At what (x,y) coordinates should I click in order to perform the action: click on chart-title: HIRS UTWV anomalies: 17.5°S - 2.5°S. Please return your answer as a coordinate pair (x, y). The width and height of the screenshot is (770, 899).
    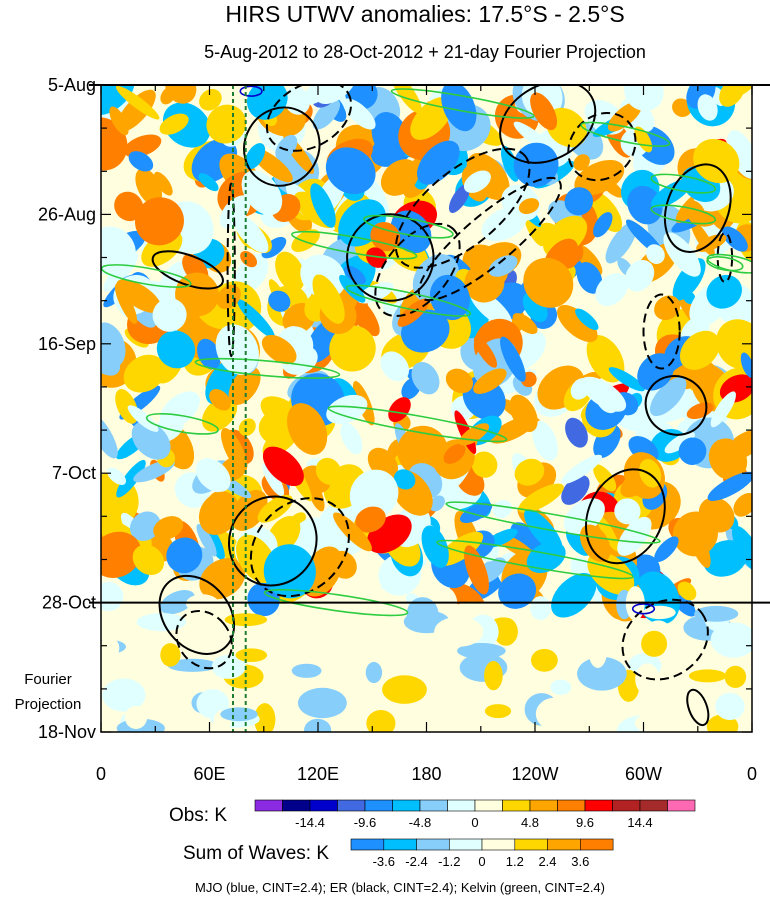
    Looking at the image, I should click on (424, 14).